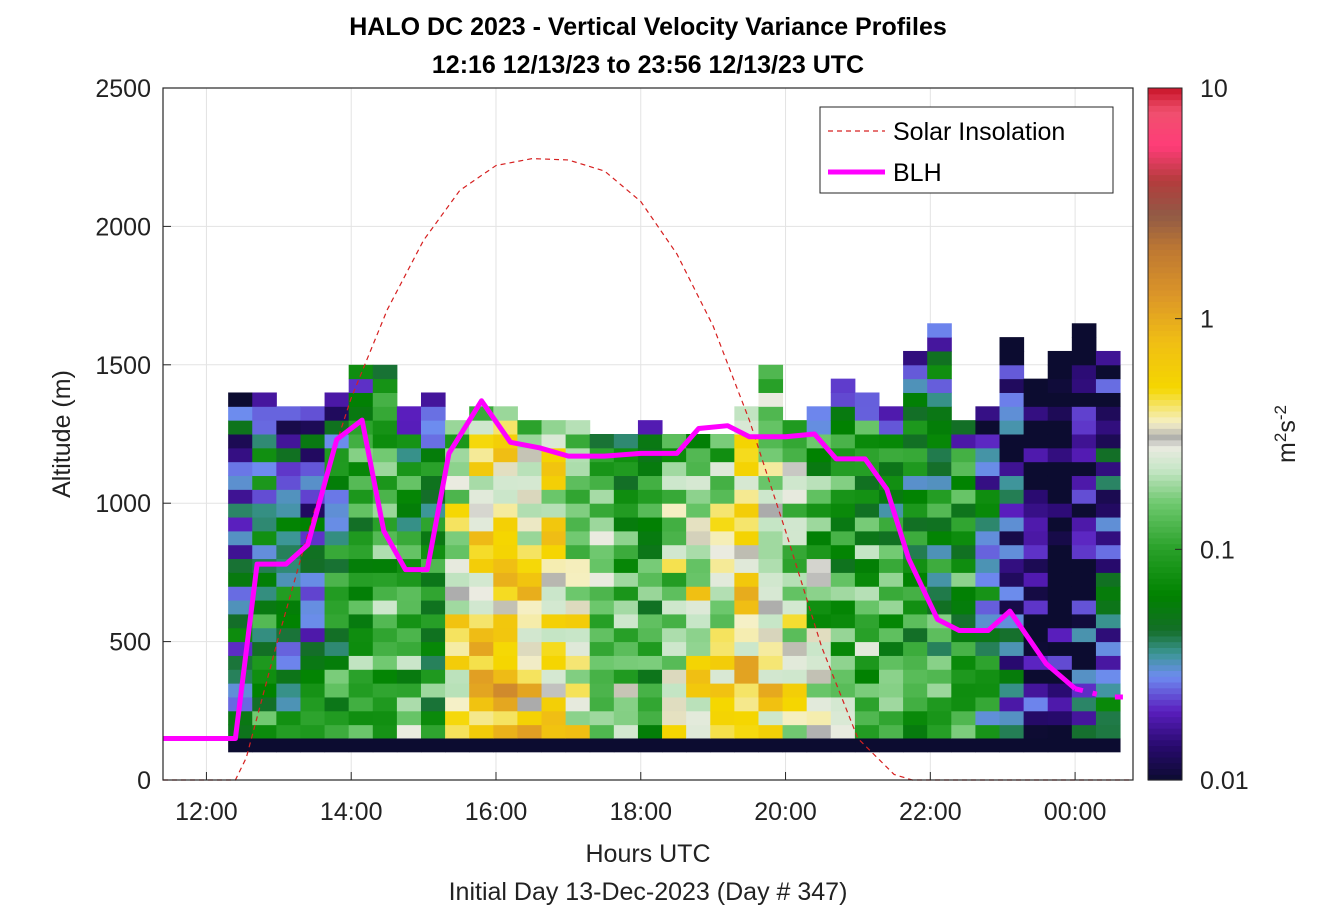 This screenshot has width=1343, height=911. I want to click on x-tick-label: 14:00, so click(351, 812).